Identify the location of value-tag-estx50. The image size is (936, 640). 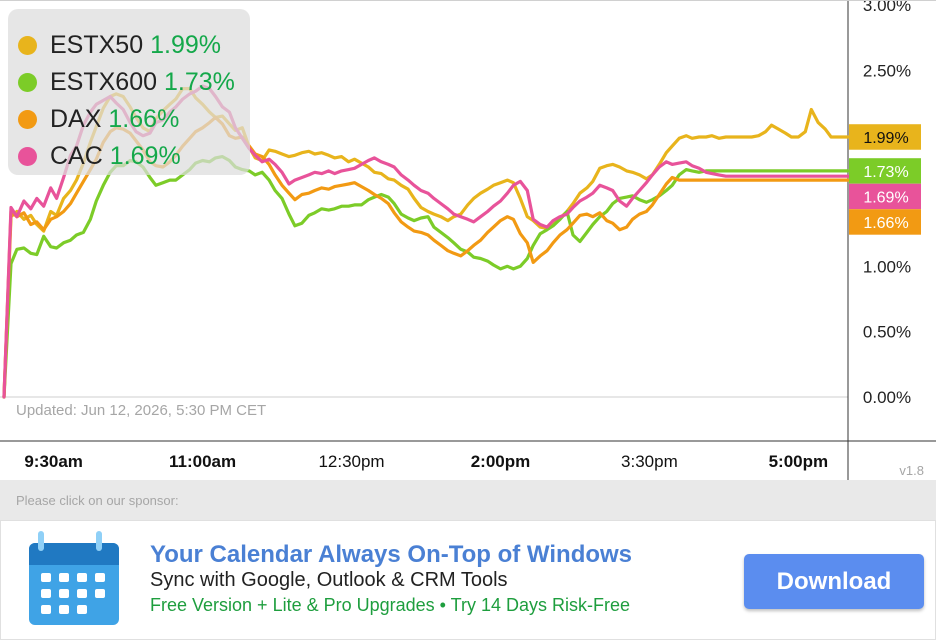
(885, 137).